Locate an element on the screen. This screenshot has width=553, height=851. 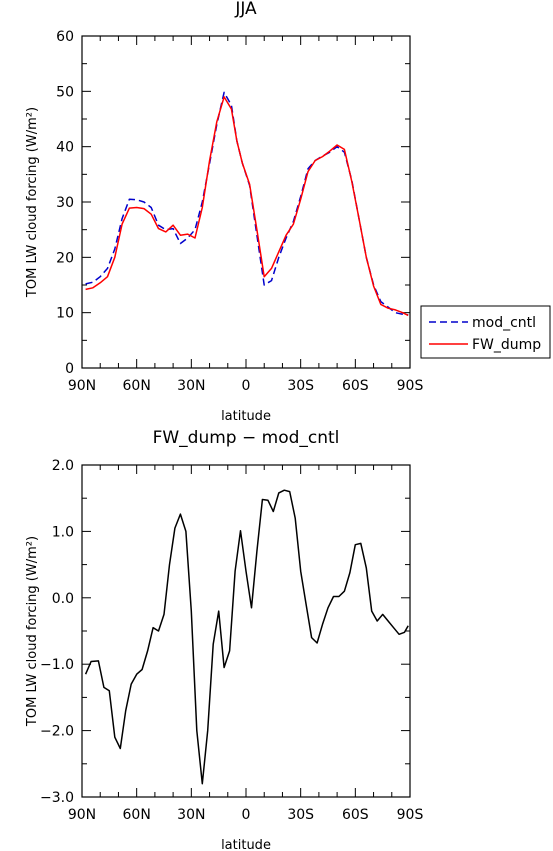
y-tick-label: 0 is located at coordinates (69, 369).